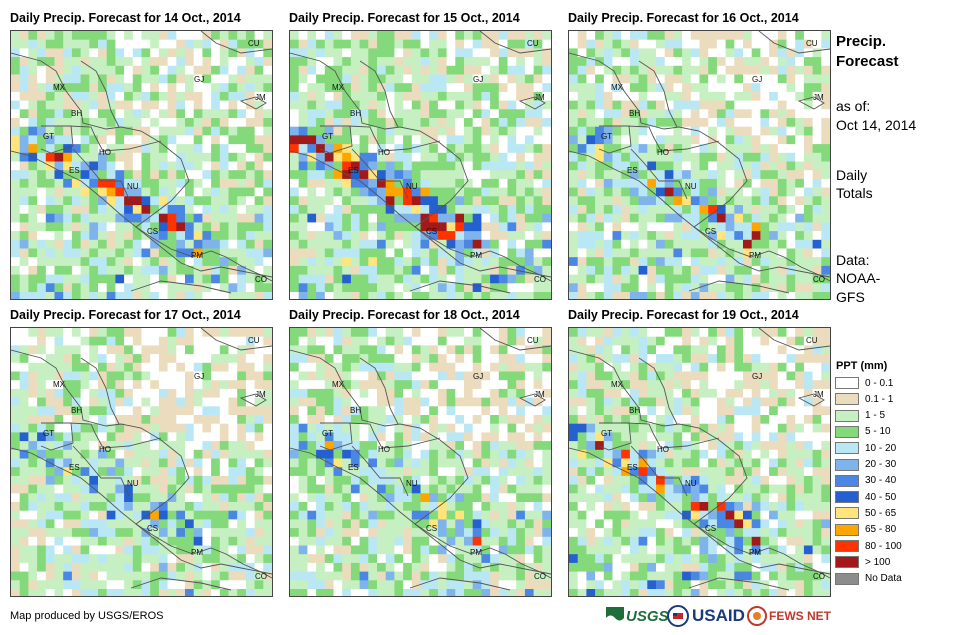 This screenshot has width=970, height=635. I want to click on map-panel-15-oct: CU MX BH GJ JM GT HO ES NU CS PM CO, so click(420, 165).